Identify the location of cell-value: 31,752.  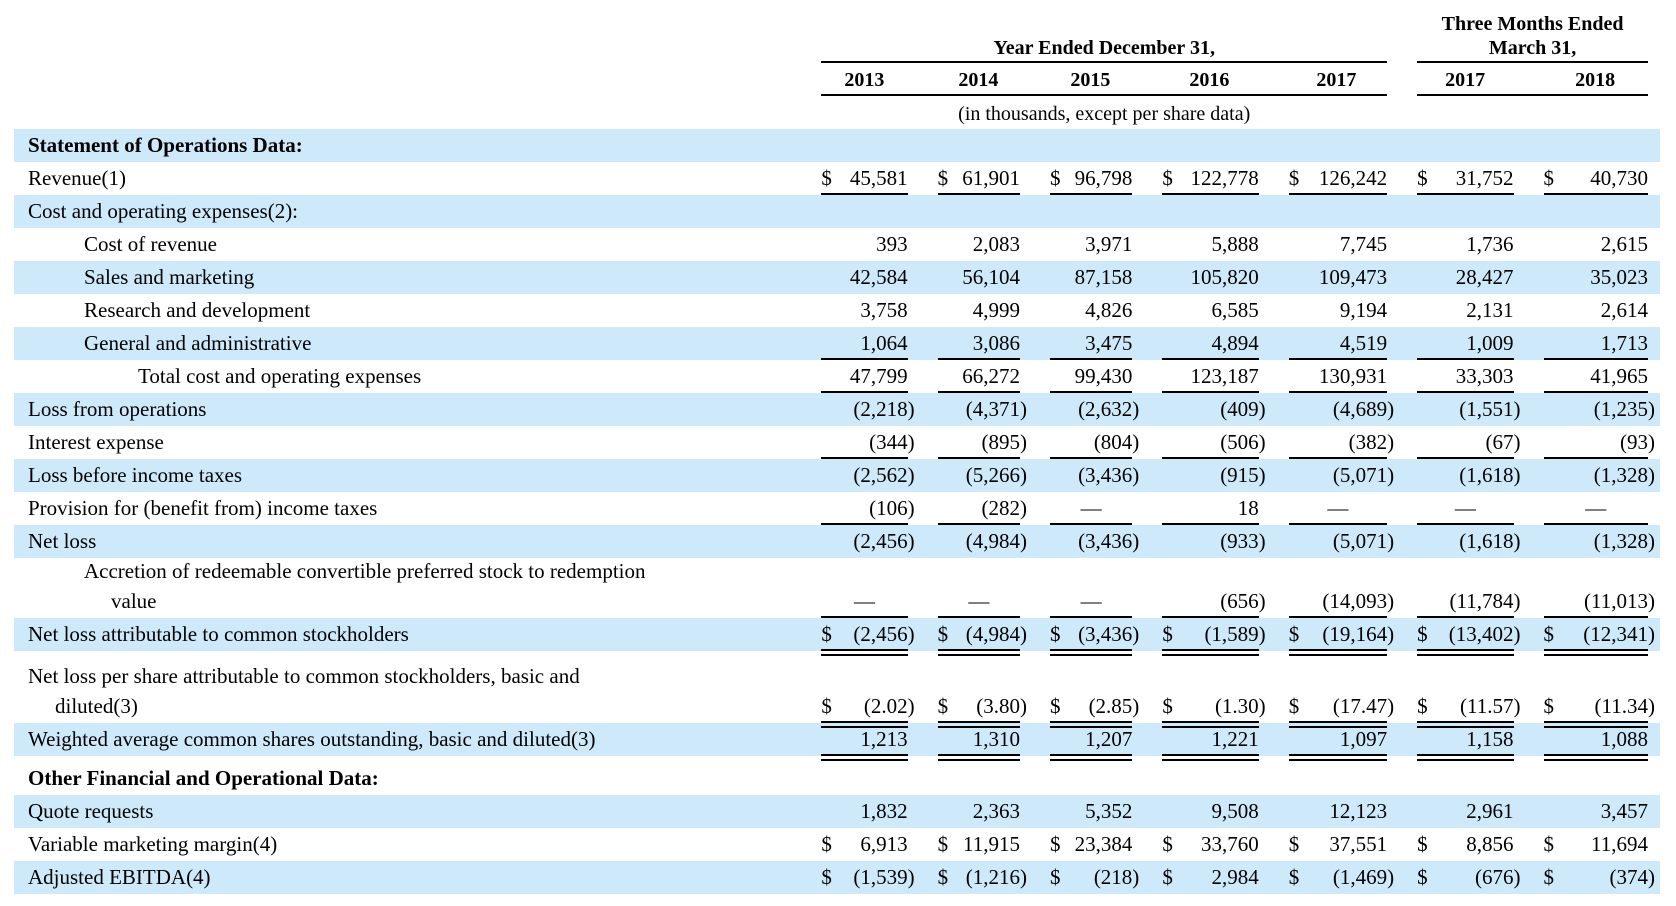
(1484, 178).